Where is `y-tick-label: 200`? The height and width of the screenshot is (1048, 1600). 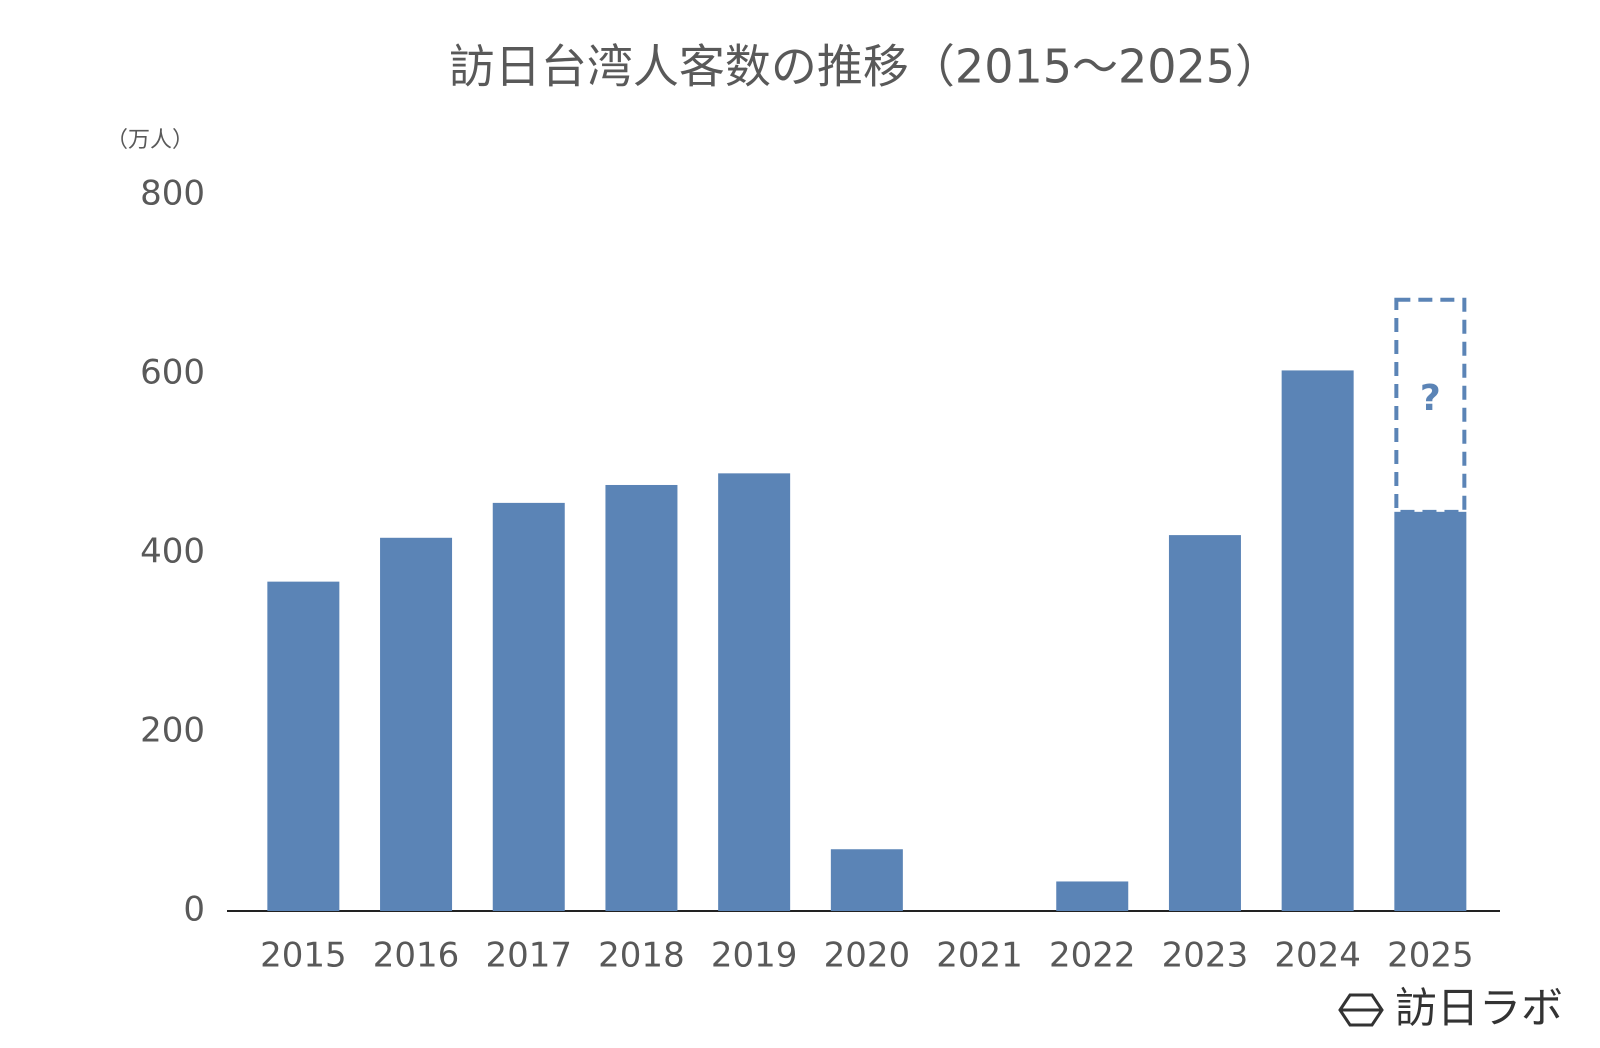 y-tick-label: 200 is located at coordinates (172, 731).